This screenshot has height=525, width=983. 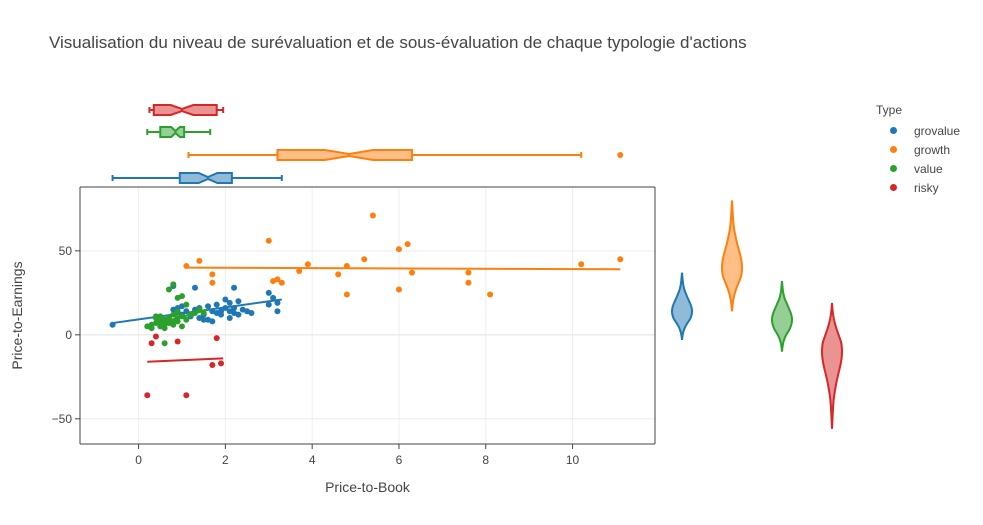 What do you see at coordinates (368, 487) in the screenshot?
I see `x-axis-title: Price-to-Book` at bounding box center [368, 487].